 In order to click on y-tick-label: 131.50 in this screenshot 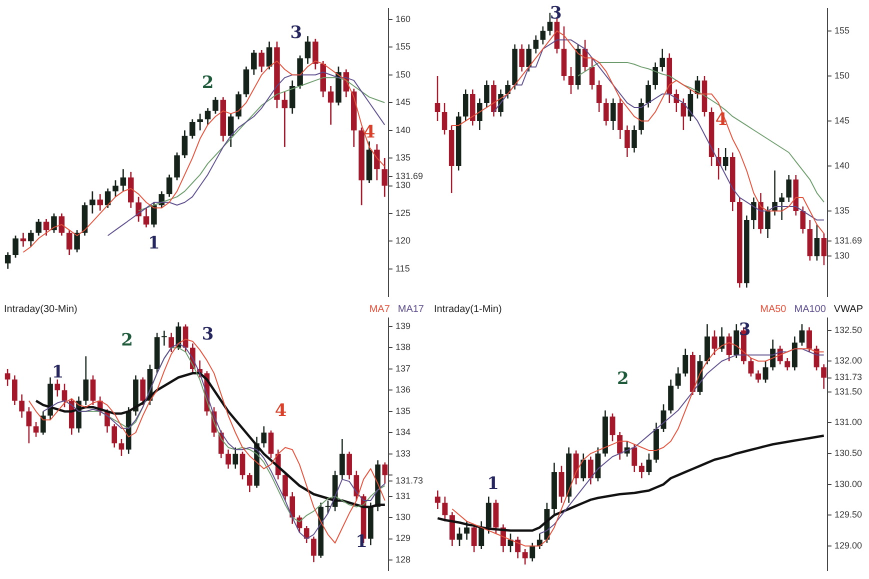, I will do `click(848, 391)`.